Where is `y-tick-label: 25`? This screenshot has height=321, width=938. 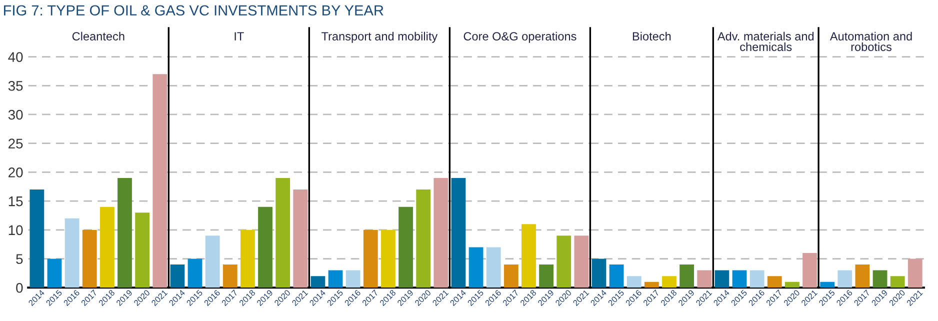 y-tick-label: 25 is located at coordinates (15, 143).